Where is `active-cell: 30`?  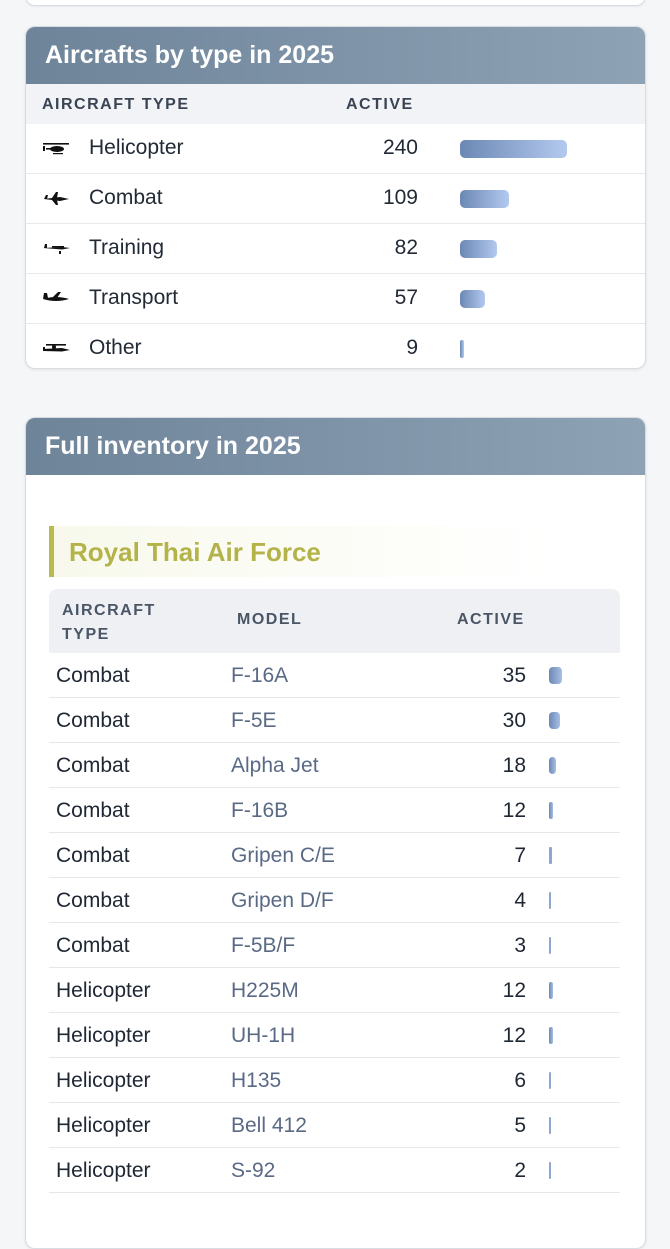
active-cell: 30 is located at coordinates (514, 720).